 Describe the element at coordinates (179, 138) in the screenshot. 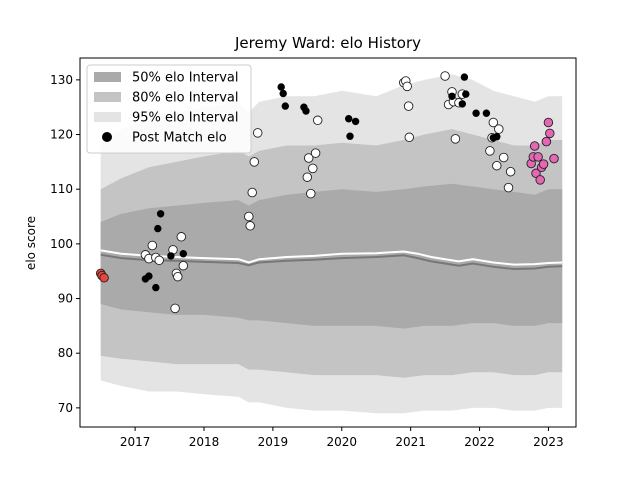

I see `legend-label: Post Match elo` at that location.